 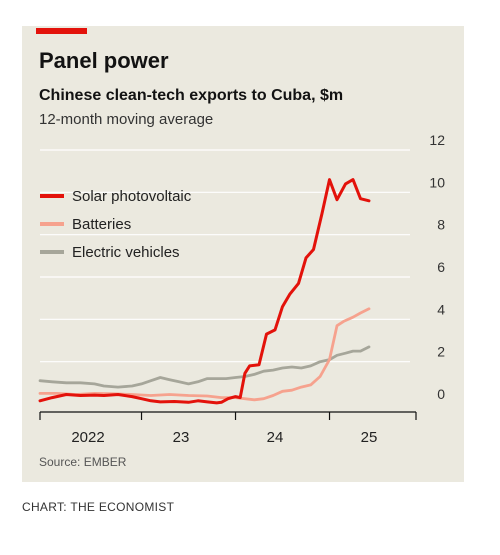 I want to click on y-tick-label: 6, so click(x=441, y=267).